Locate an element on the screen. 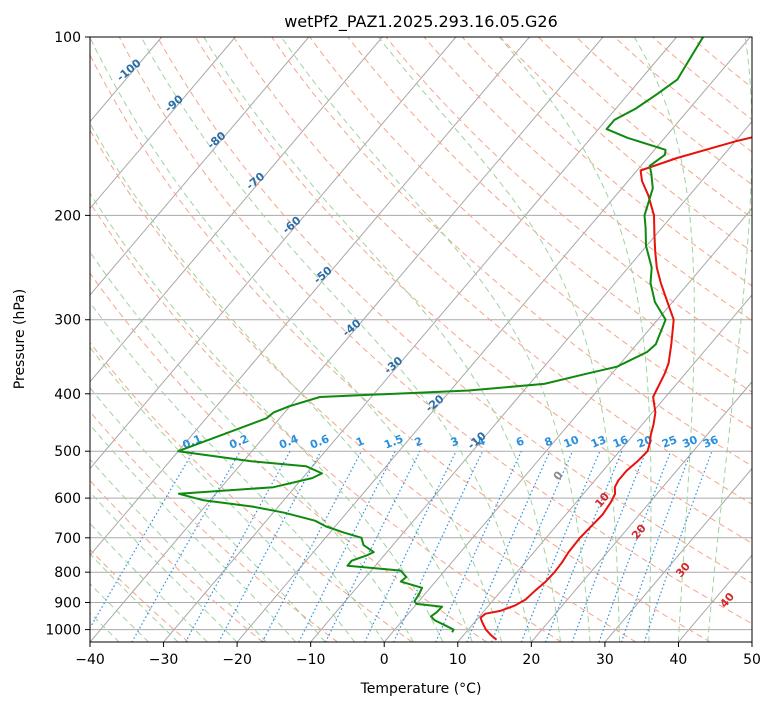  y-axis-label: Pressure (hPa) is located at coordinates (20, 339).